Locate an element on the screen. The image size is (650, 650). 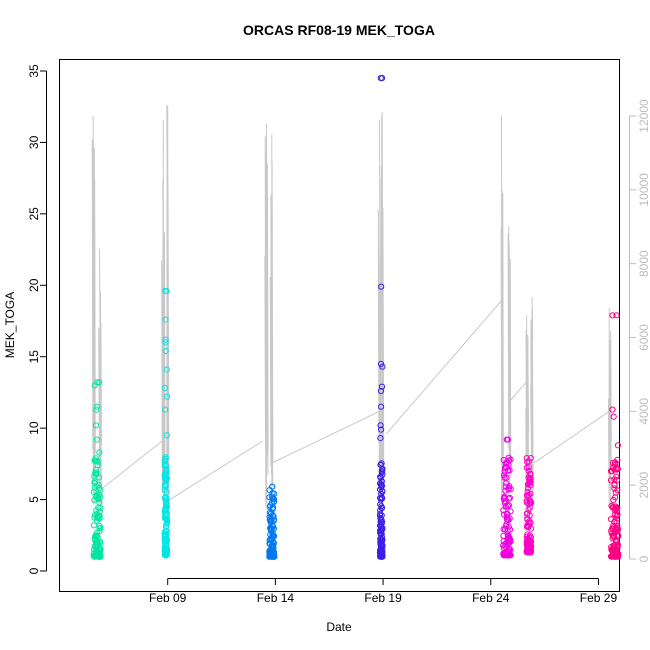
y2-tick-label: 2000 is located at coordinates (643, 484).